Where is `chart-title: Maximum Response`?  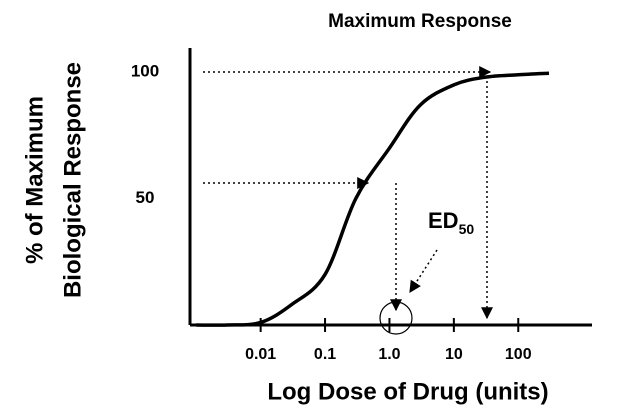 chart-title: Maximum Response is located at coordinates (420, 21).